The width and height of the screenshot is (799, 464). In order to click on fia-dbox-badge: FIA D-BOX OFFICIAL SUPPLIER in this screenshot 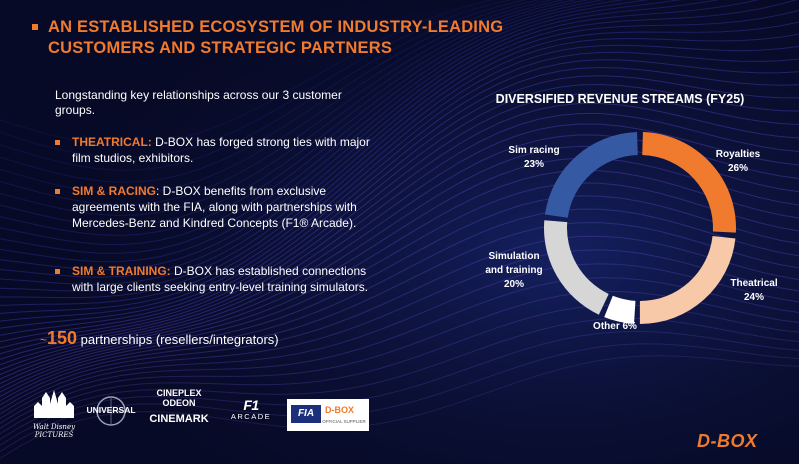, I will do `click(328, 415)`.